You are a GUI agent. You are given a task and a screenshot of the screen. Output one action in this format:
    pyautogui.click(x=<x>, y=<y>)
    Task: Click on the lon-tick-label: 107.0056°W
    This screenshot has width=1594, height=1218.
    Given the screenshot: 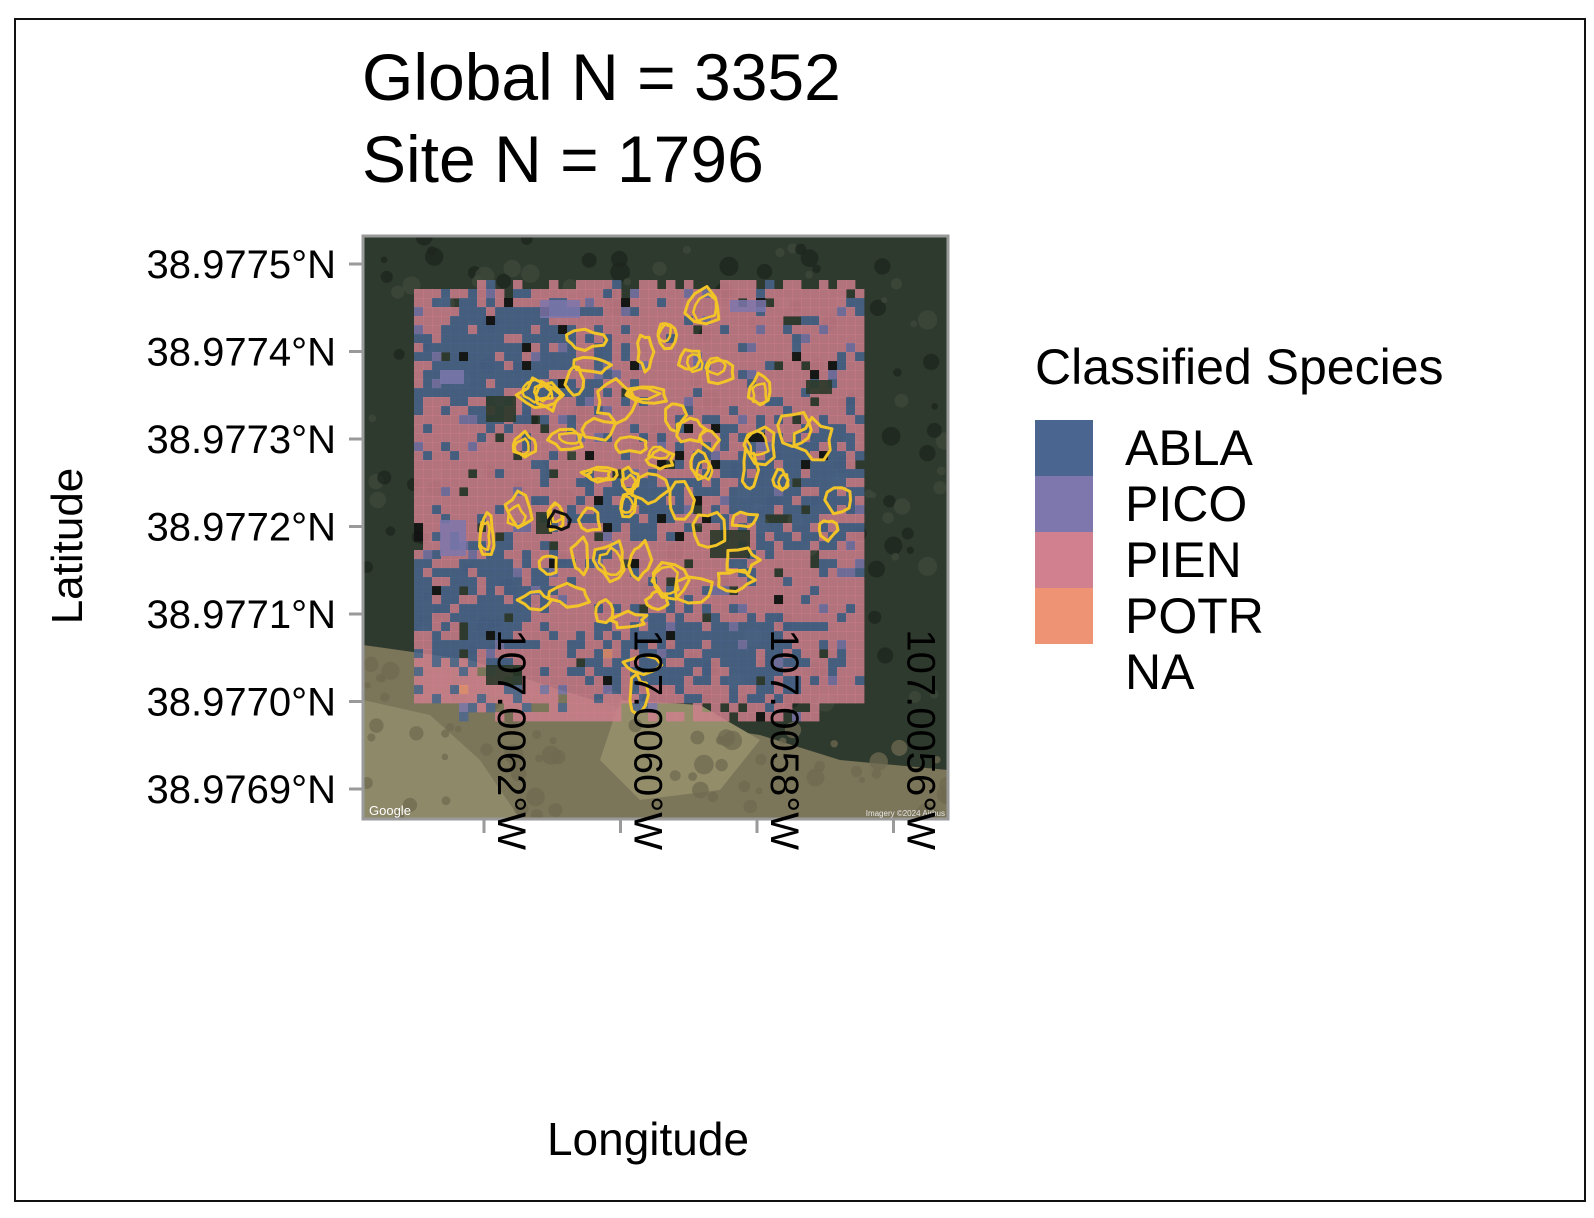 What is the action you would take?
    pyautogui.click(x=921, y=739)
    